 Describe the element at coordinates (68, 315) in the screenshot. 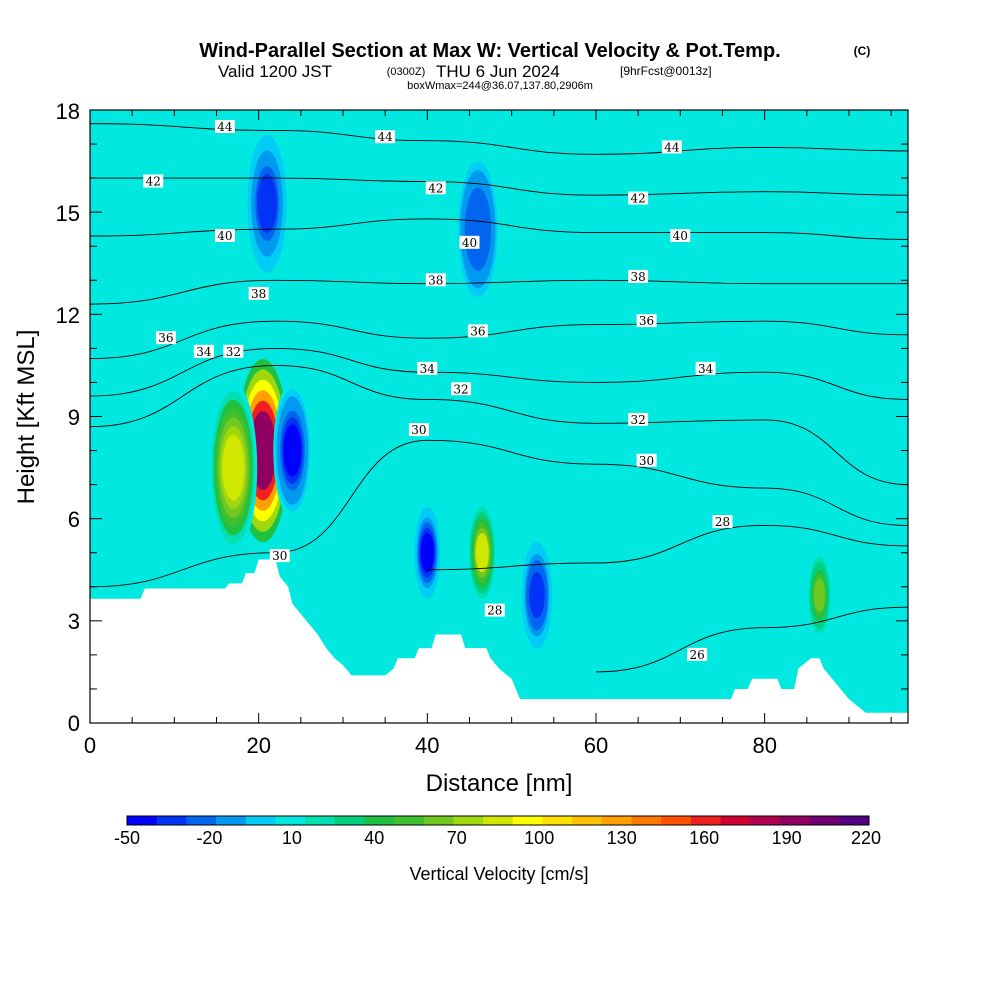

I see `y-tick-12: 12` at that location.